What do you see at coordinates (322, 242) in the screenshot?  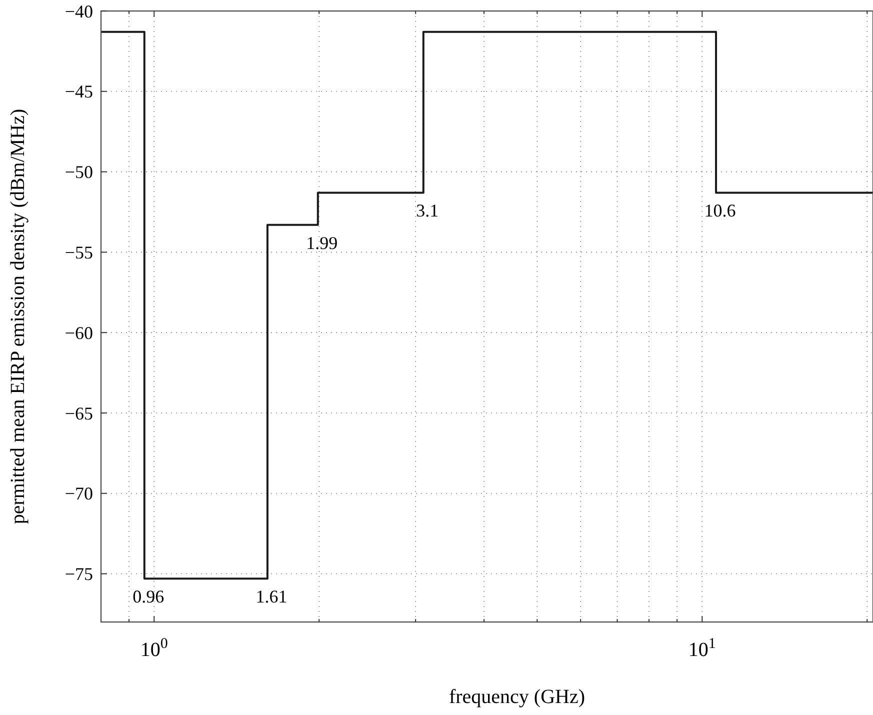 I see `annotation: 1.99` at bounding box center [322, 242].